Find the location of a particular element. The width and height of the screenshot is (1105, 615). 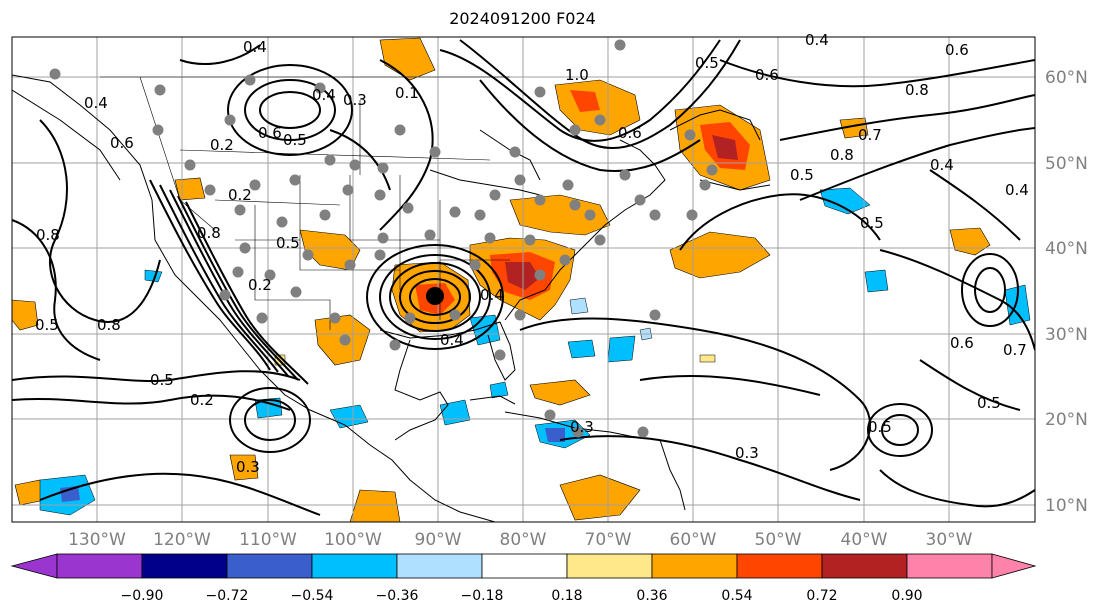

colorbar-tick: −0.54 is located at coordinates (312, 596).